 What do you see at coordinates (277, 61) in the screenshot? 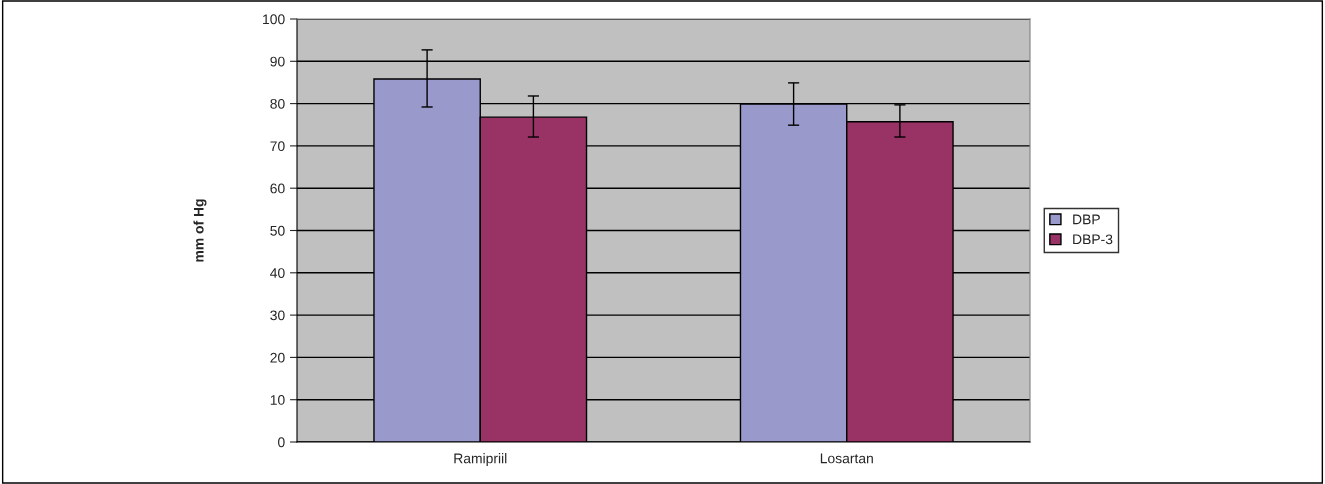
I see `y-tick-label: 90` at bounding box center [277, 61].